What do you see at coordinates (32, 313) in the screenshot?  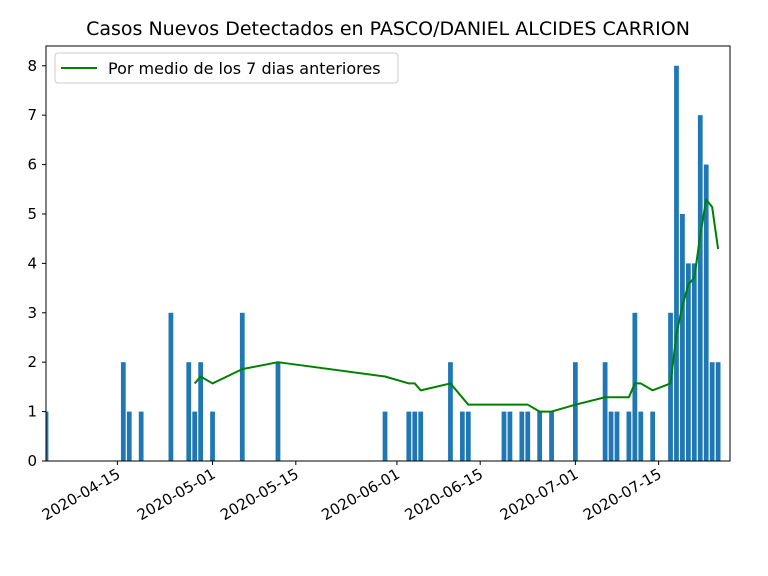 I see `y-tick-label-3: 3` at bounding box center [32, 313].